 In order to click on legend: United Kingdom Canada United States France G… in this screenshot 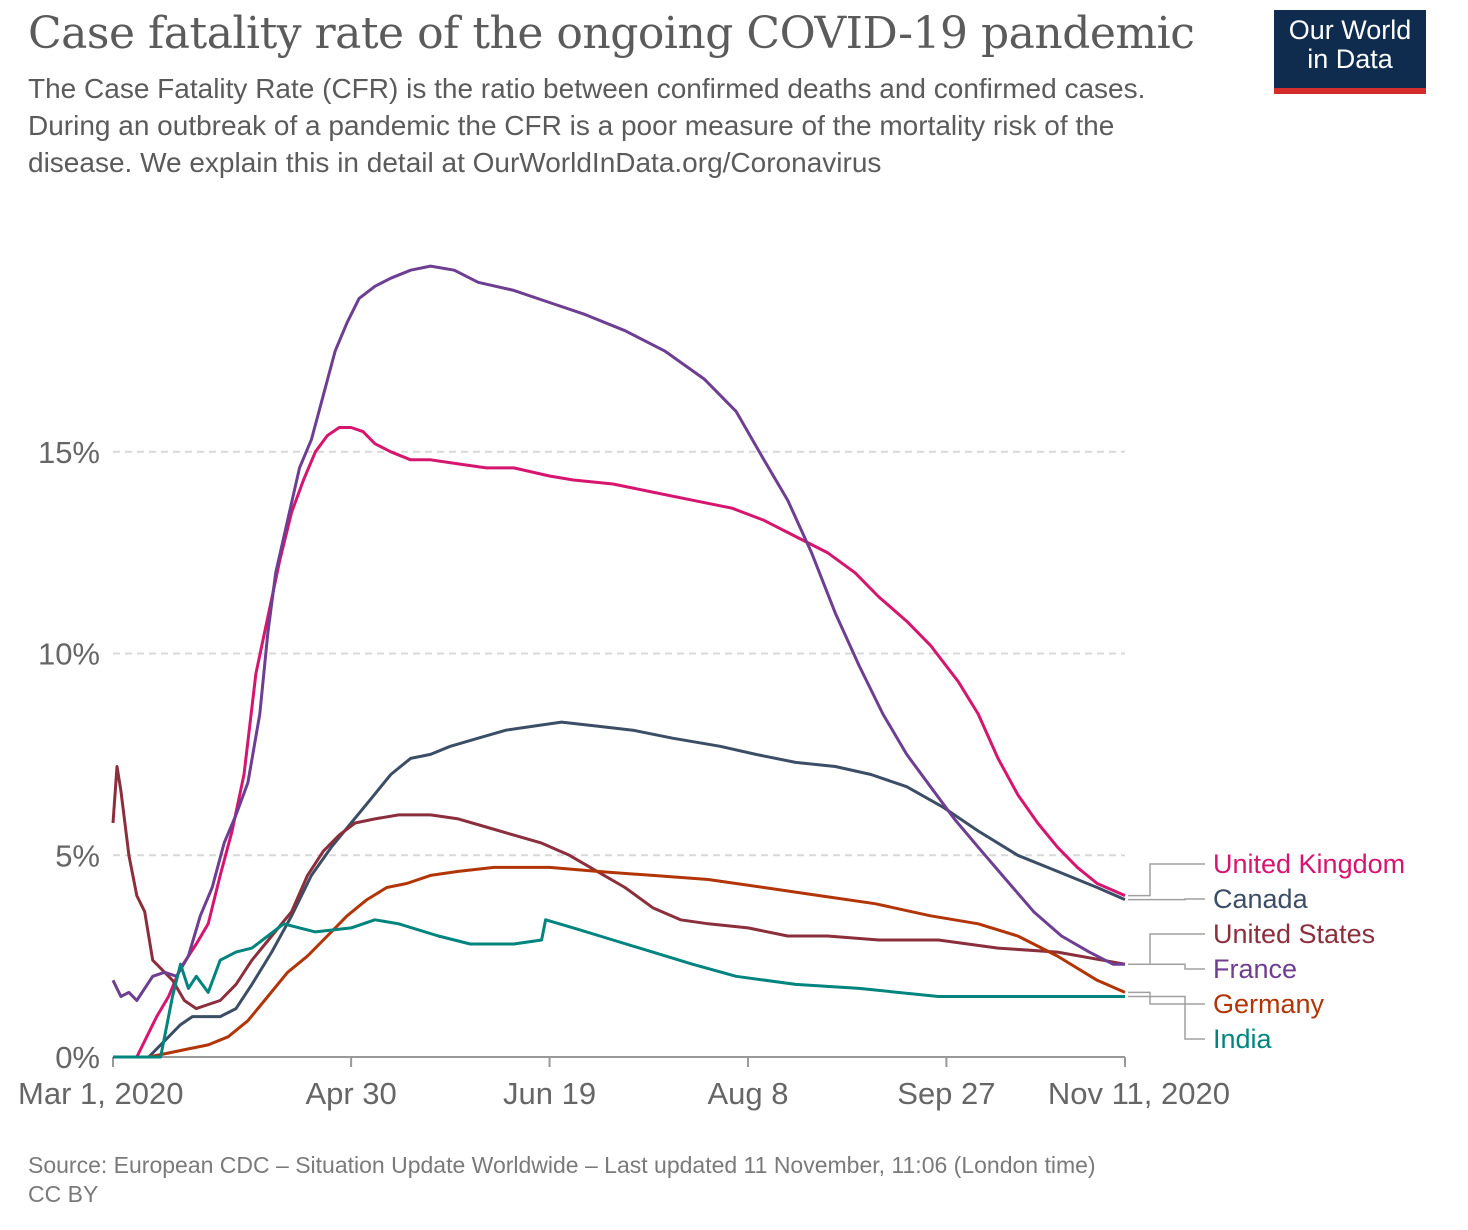, I will do `click(1266, 951)`.